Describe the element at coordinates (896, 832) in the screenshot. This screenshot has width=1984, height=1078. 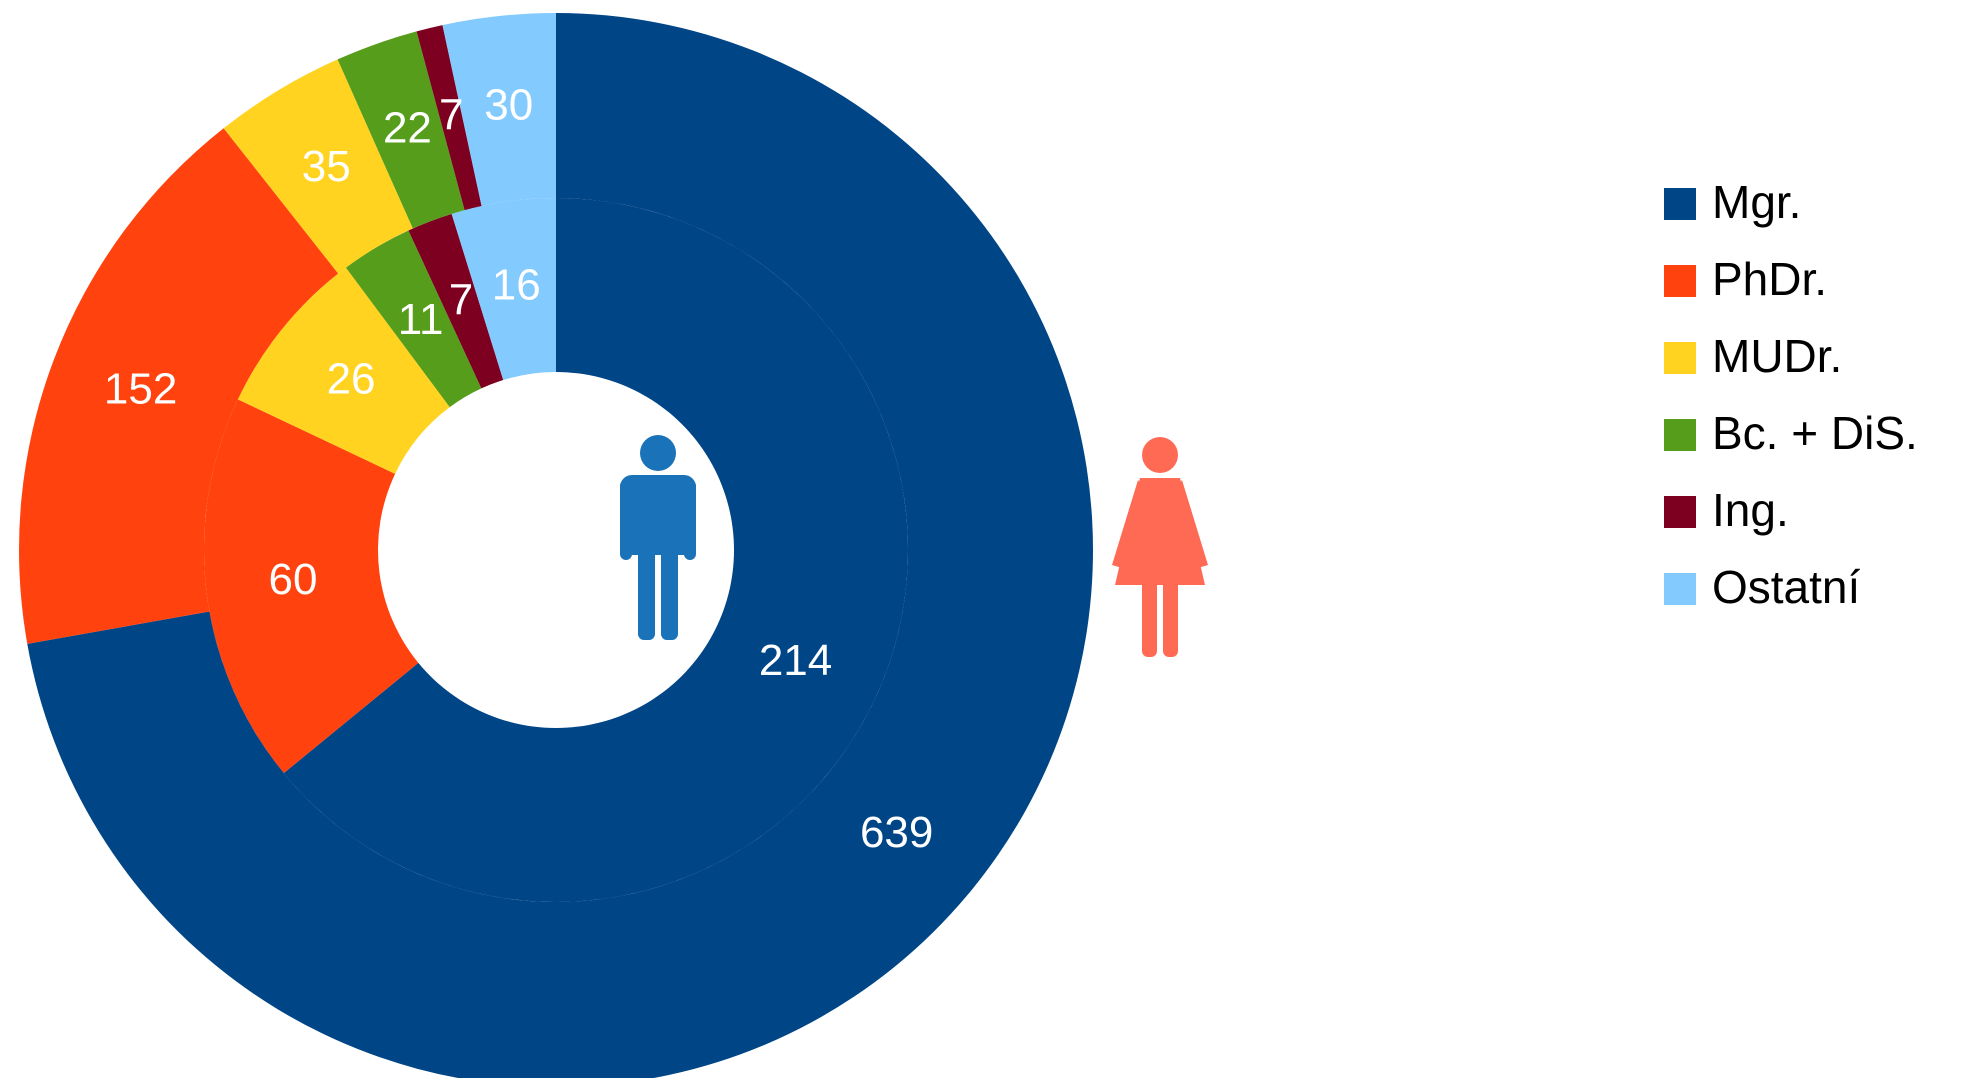
I see `data-label: 639` at that location.